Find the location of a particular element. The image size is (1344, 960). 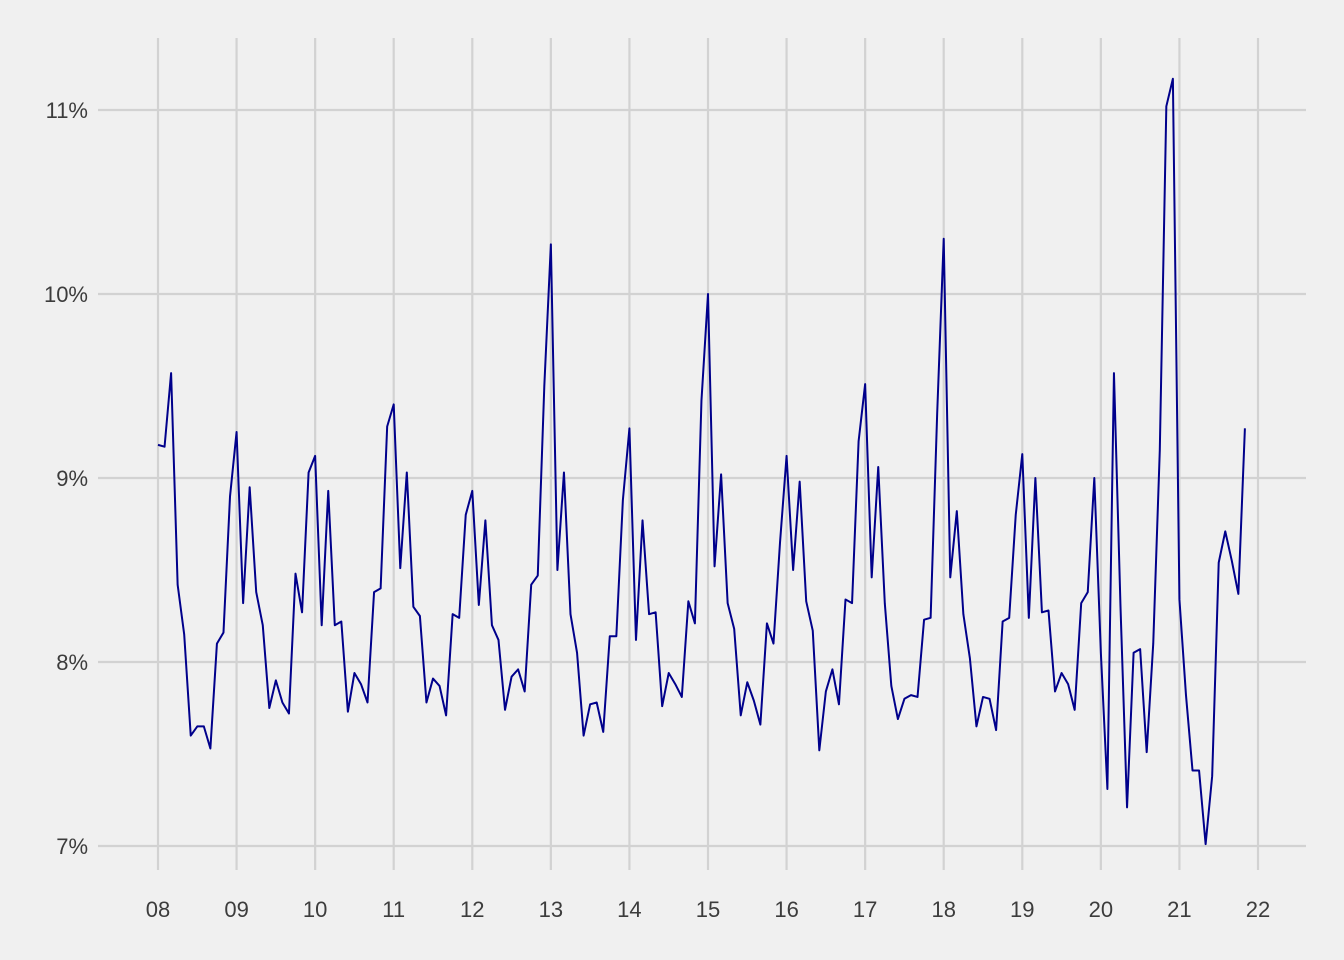

x-tick-label: 21 is located at coordinates (1179, 909).